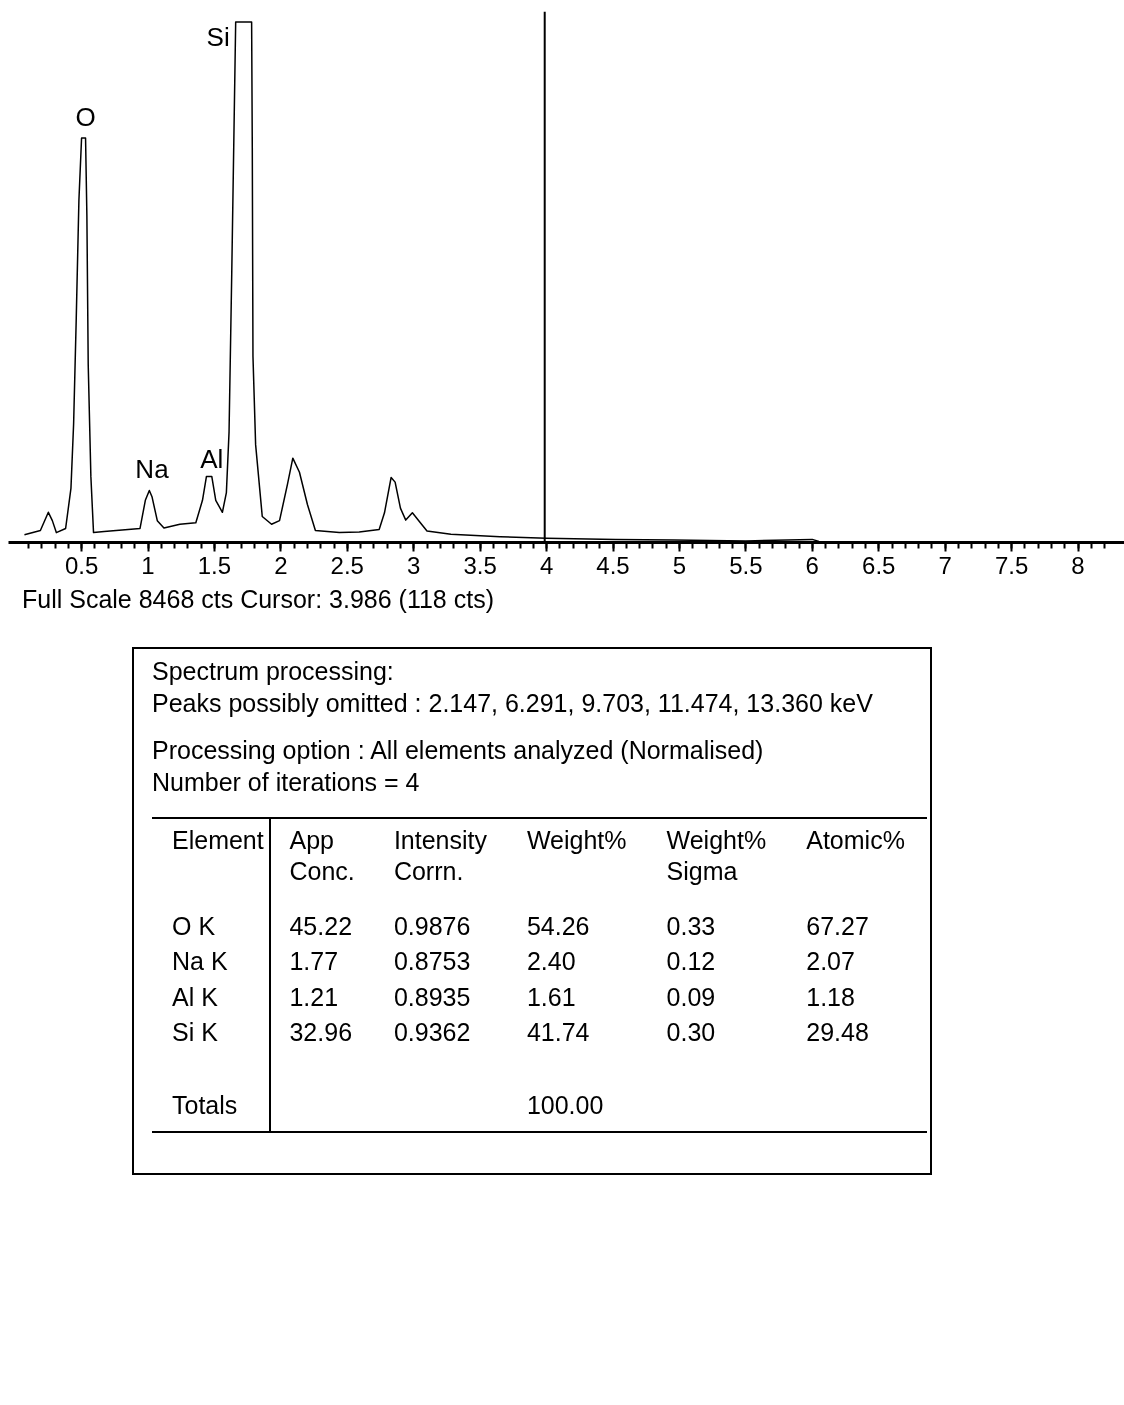  I want to click on text: 1.18, so click(830, 996).